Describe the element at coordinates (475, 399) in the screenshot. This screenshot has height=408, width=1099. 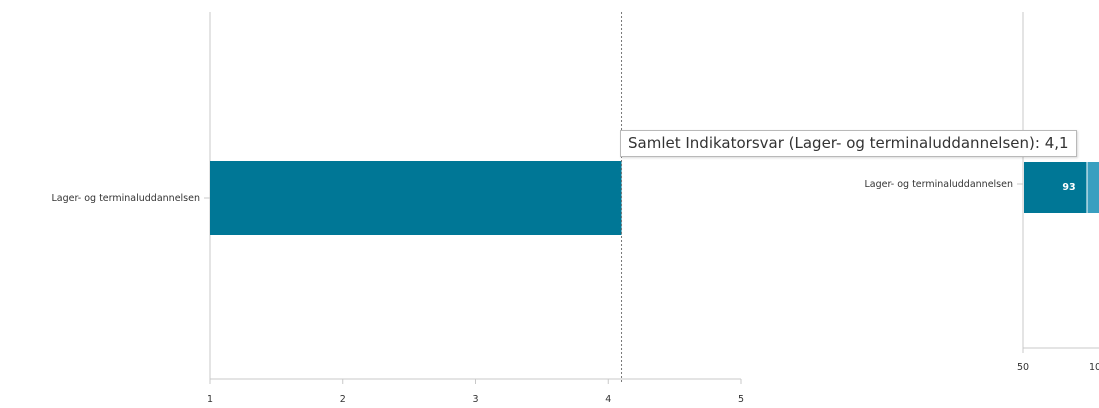
I see `x-tick-label: 3` at that location.